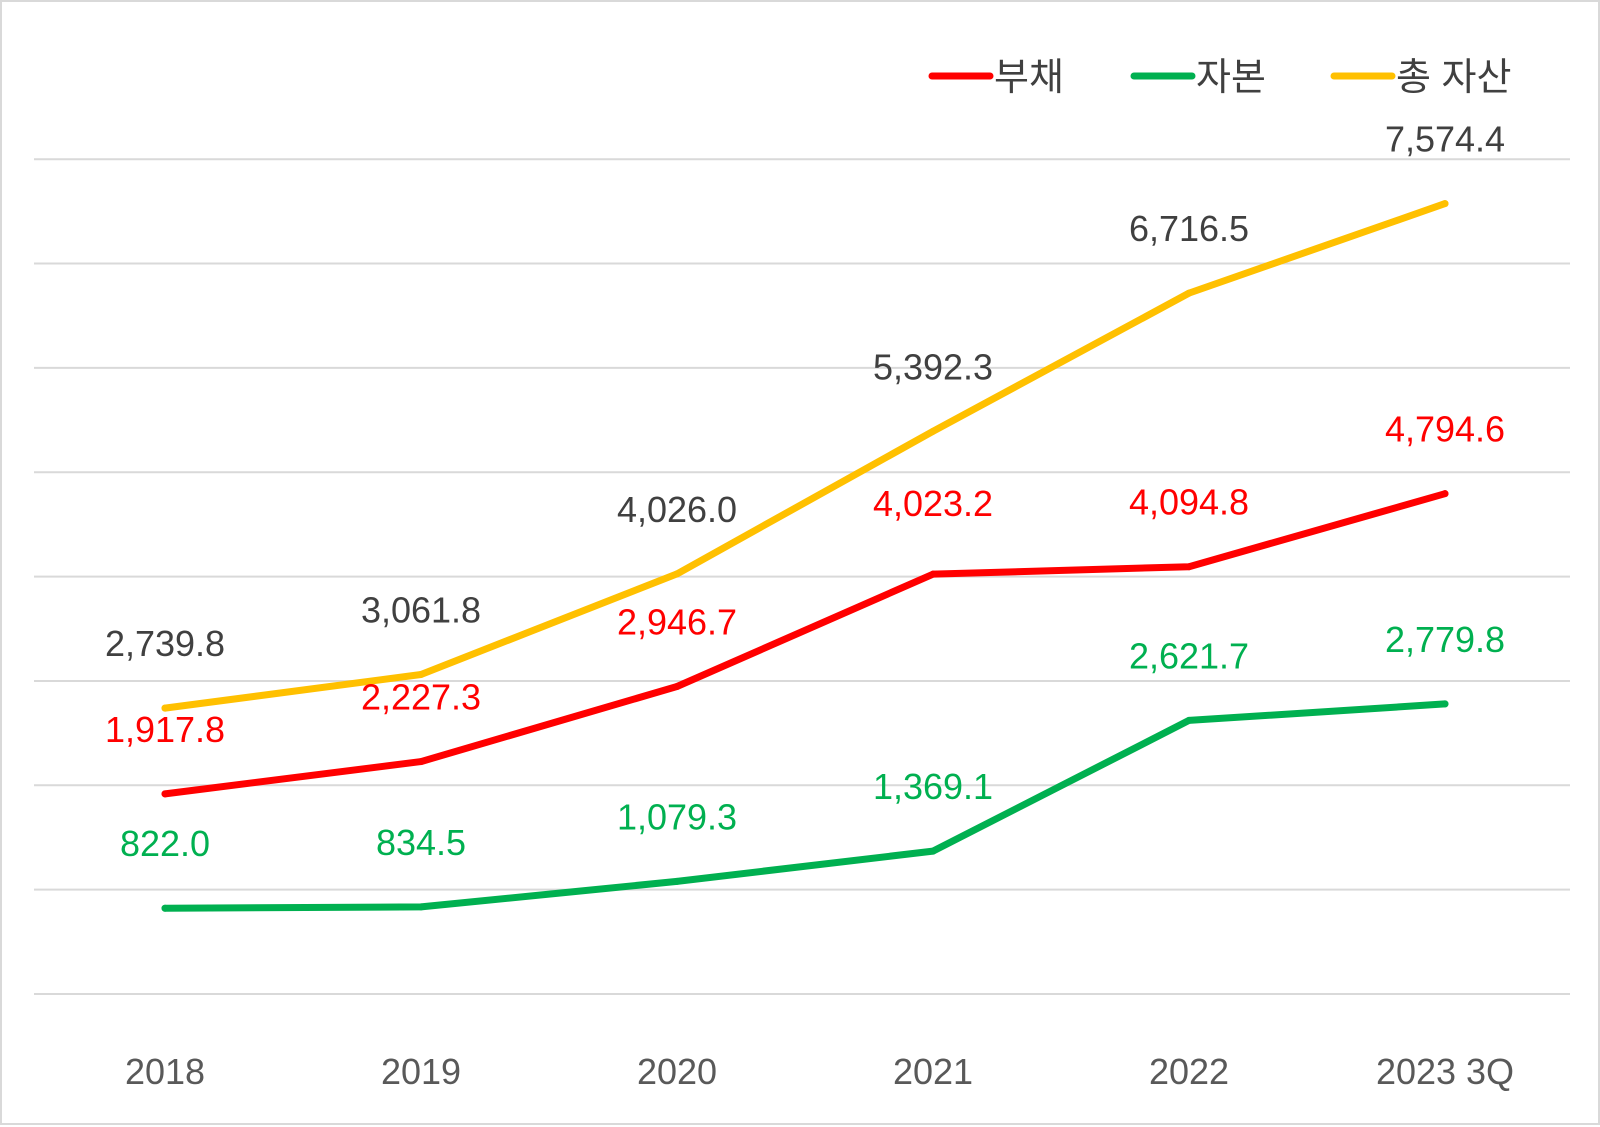  What do you see at coordinates (421, 697) in the screenshot?
I see `data-label: 2,227.3` at bounding box center [421, 697].